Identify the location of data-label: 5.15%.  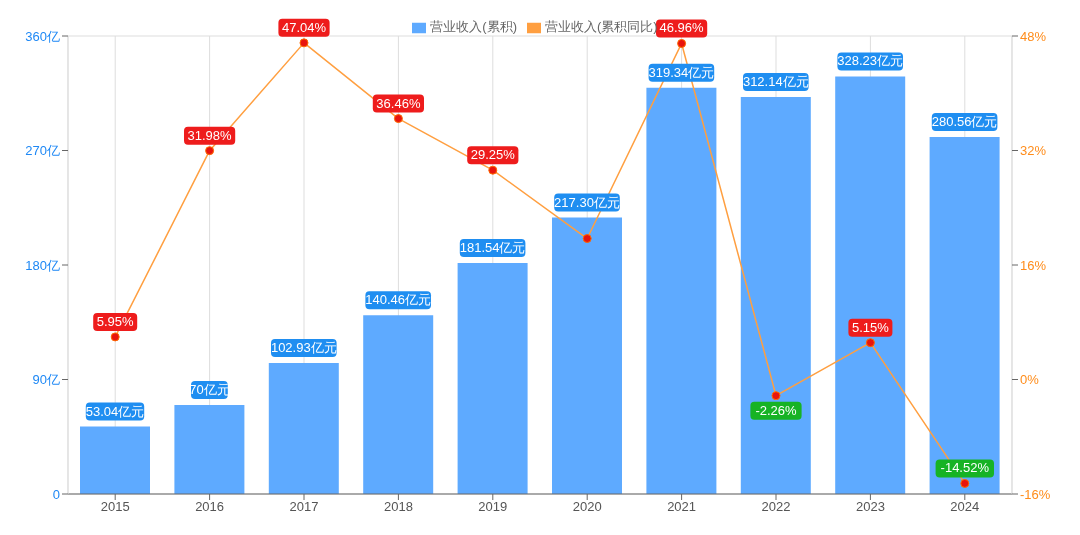
(870, 327).